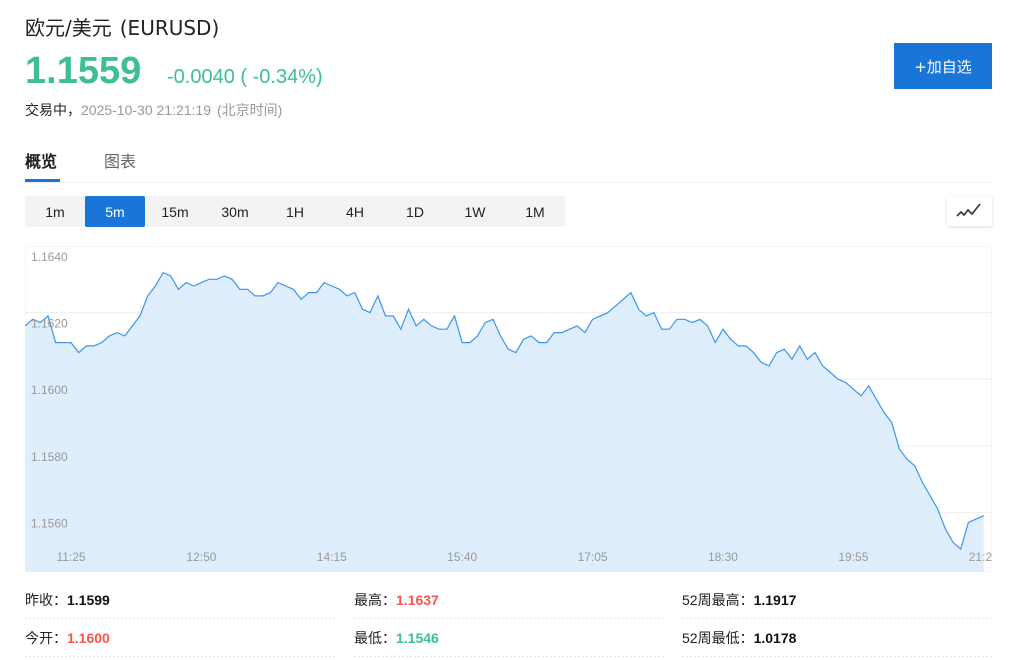  I want to click on stat-value: 1.1600, so click(88, 638).